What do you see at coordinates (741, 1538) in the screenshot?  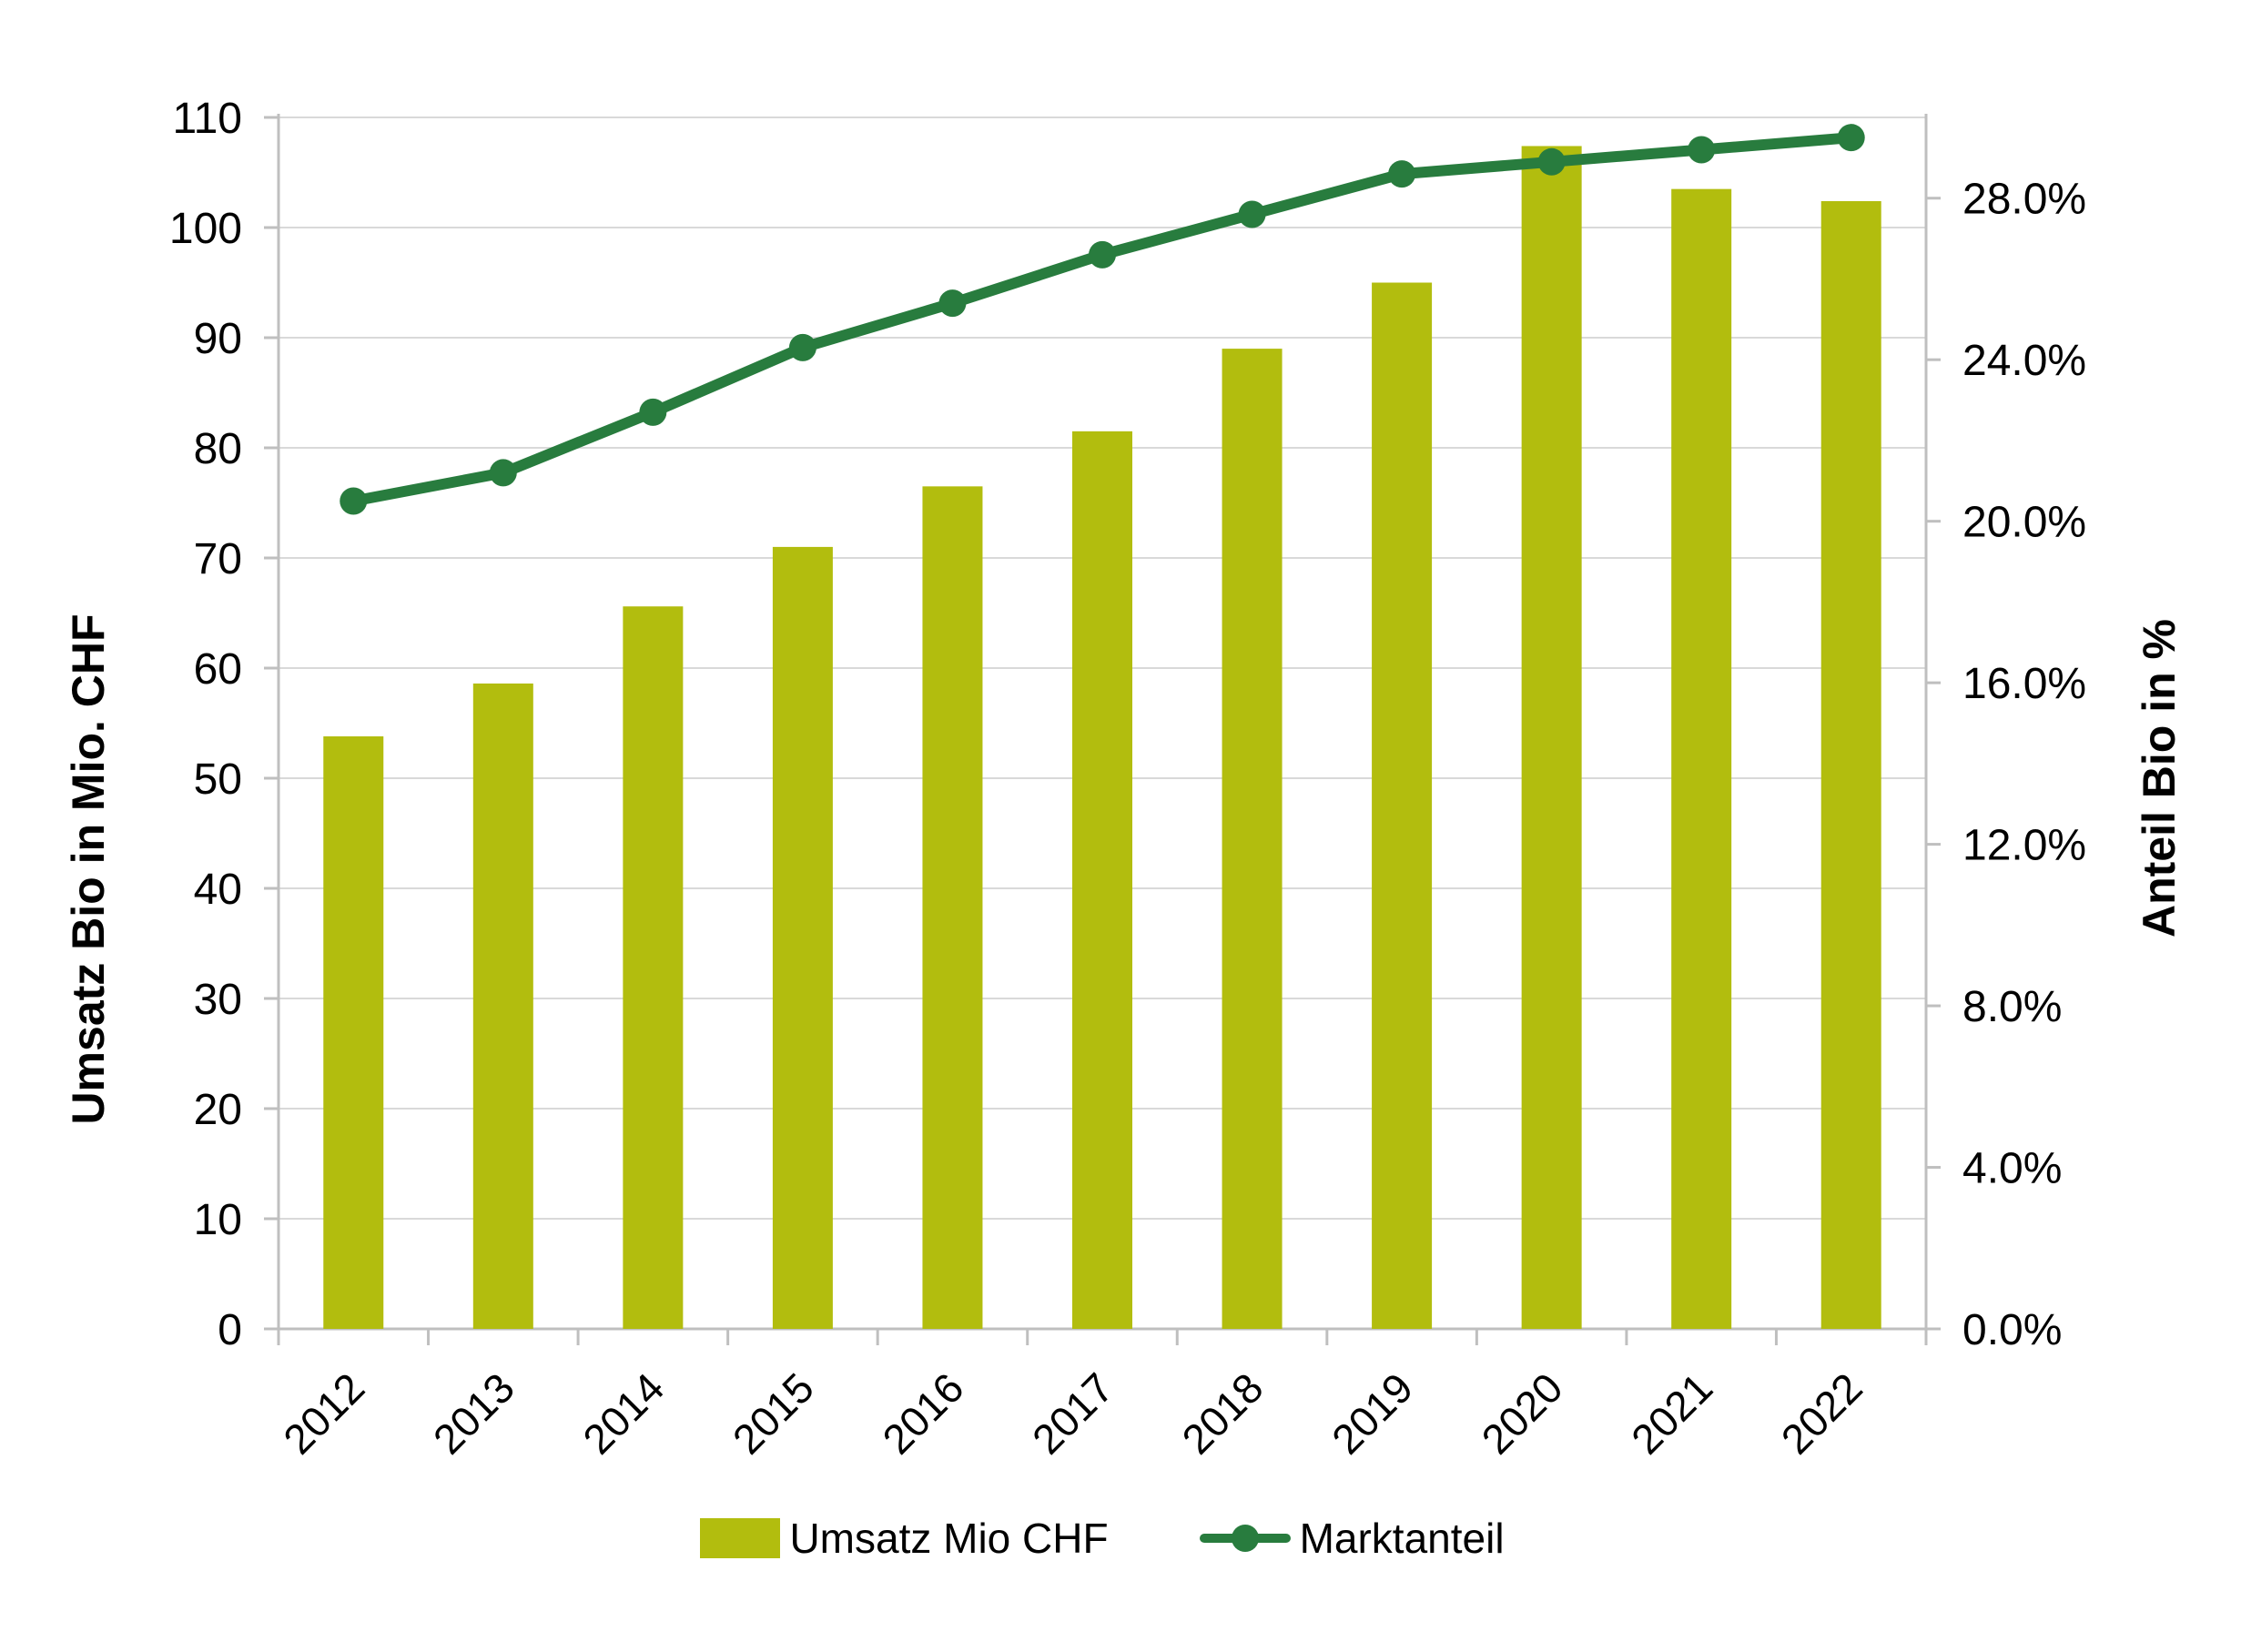 I see `legend-bar-swatch-icon` at bounding box center [741, 1538].